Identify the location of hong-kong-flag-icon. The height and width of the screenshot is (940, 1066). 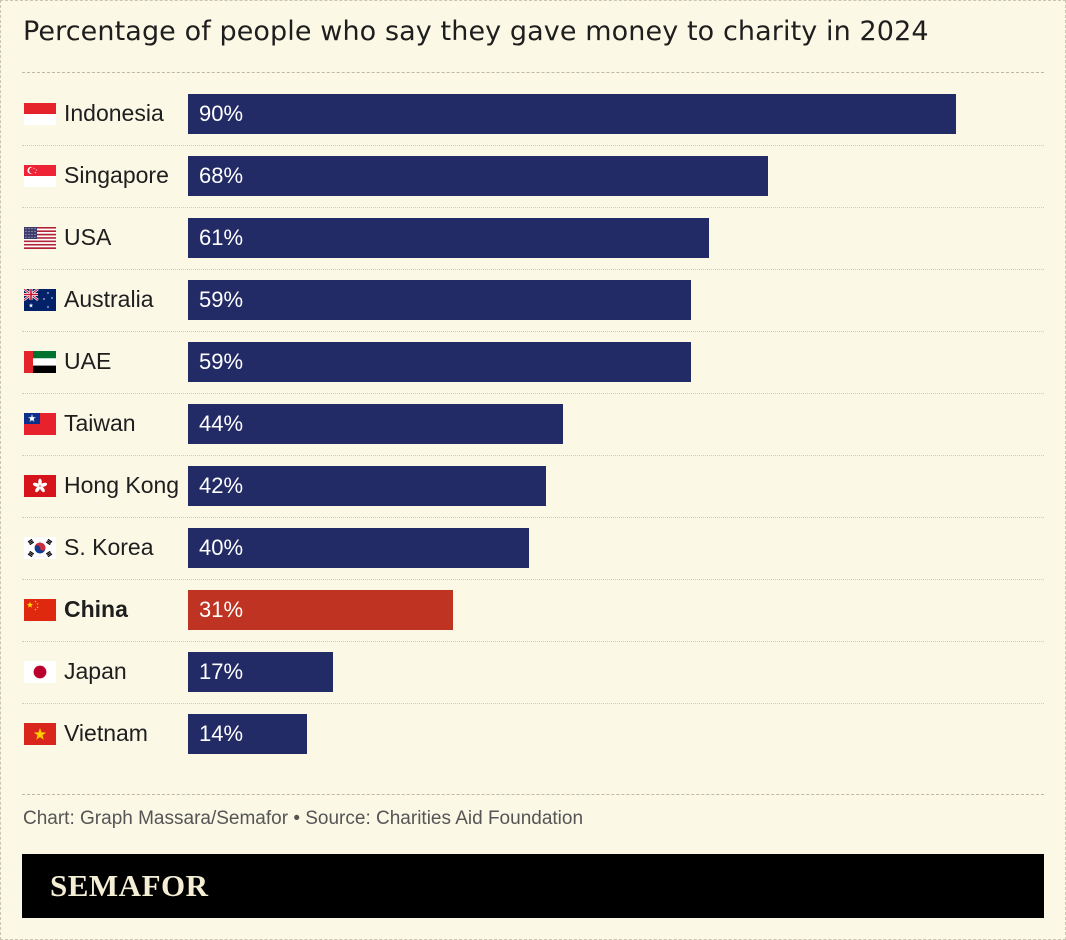
(40, 486).